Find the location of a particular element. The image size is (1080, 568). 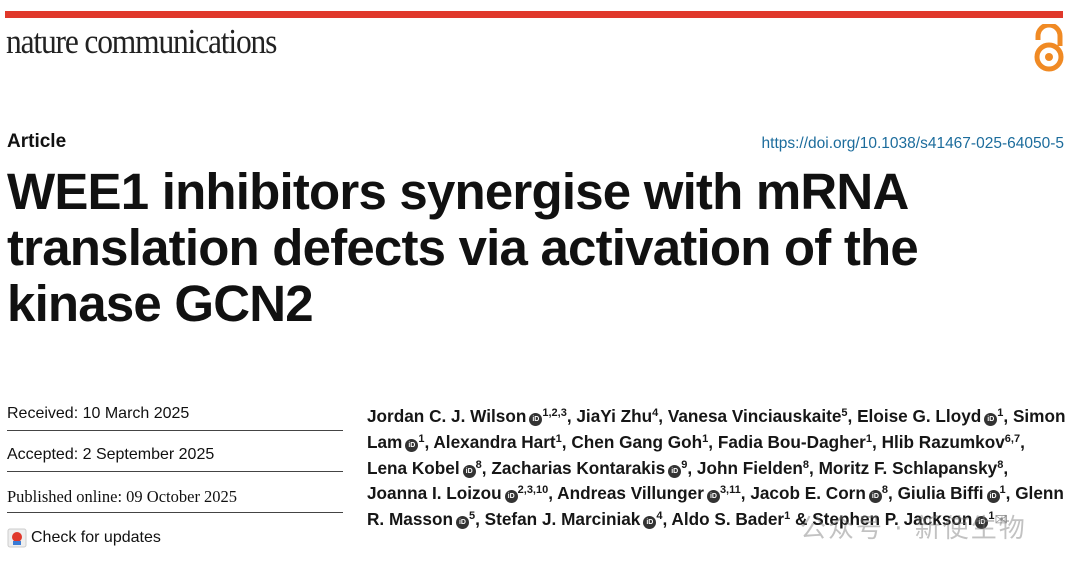

open-access-icon is located at coordinates (1049, 48).